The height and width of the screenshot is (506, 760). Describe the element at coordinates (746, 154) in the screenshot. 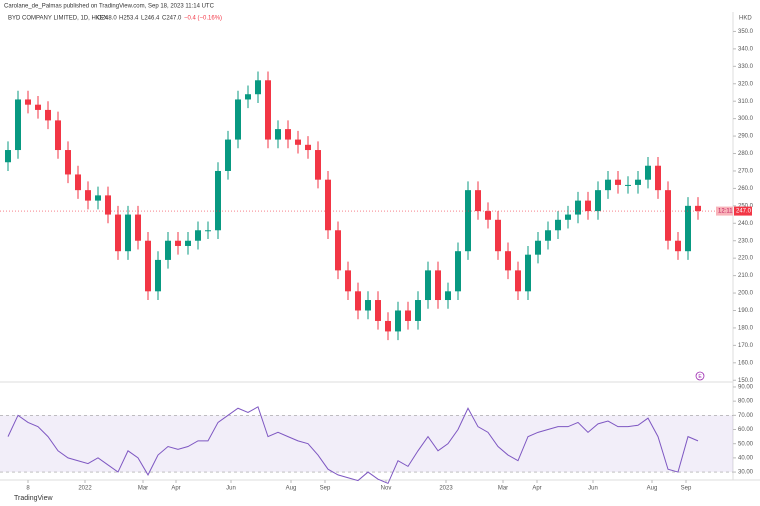

I see `y-tick-label: 280.0` at that location.